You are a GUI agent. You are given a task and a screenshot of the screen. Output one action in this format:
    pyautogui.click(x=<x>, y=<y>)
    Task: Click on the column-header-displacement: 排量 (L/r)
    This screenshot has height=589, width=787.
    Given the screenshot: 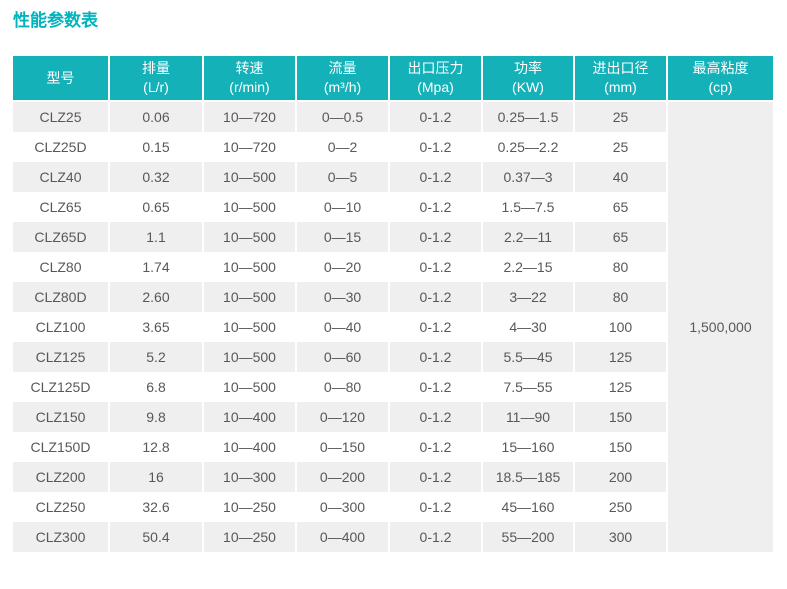 What is the action you would take?
    pyautogui.click(x=156, y=79)
    